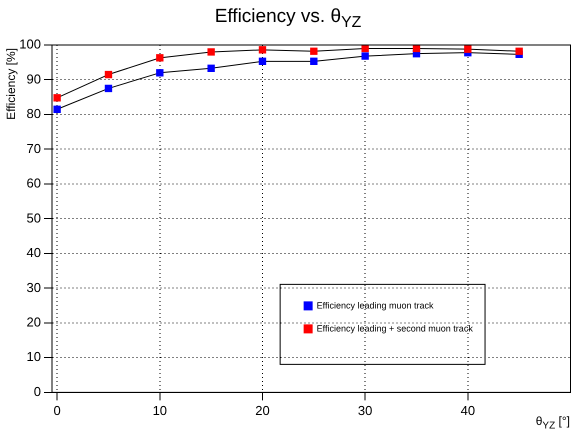 This screenshot has height=438, width=576. Describe the element at coordinates (375, 305) in the screenshot. I see `legend-label: Efficiency leading muon track` at that location.